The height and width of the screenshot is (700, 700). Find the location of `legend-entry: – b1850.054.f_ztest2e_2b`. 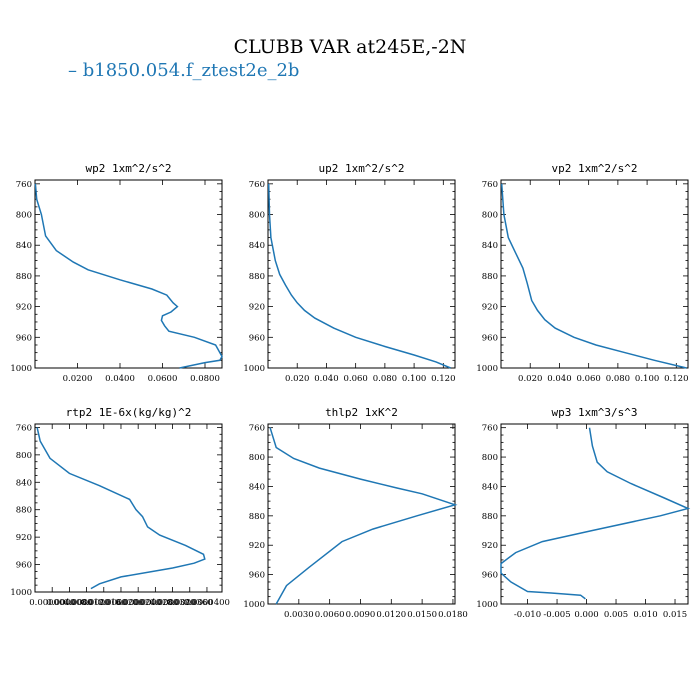

legend-entry: – b1850.054.f_ztest2e_2b is located at coordinates (183, 70).